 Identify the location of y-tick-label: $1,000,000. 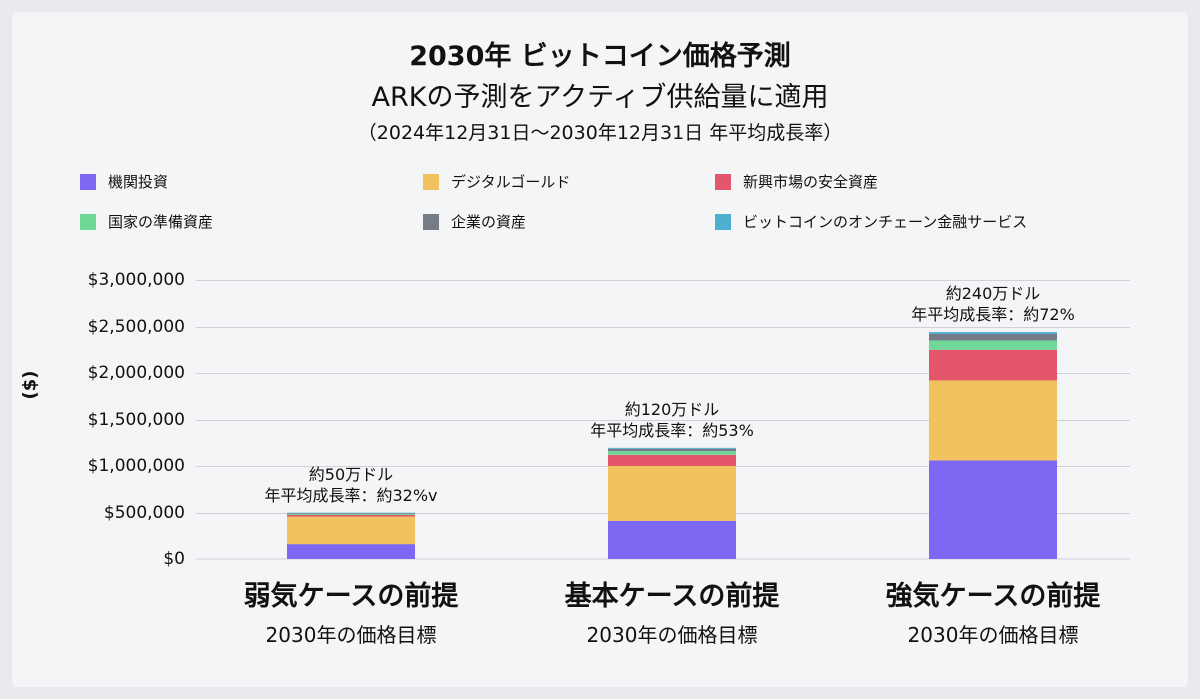
(136, 466).